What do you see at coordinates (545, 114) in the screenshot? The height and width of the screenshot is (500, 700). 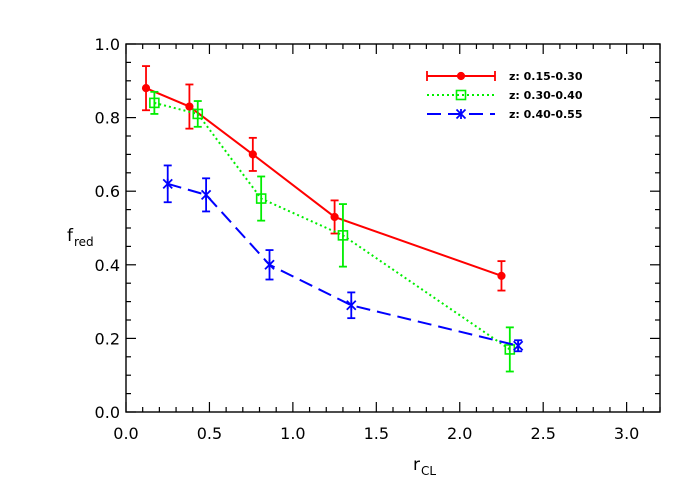 I see `legend-label: z: 0.40-0.55` at bounding box center [545, 114].